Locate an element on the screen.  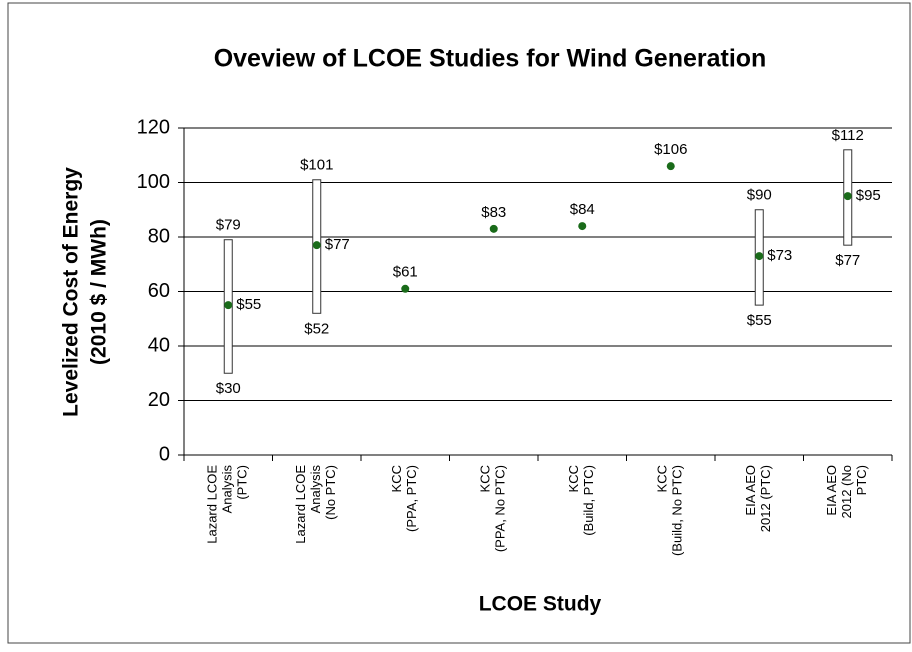
x-tick-label: (Build, PTC) is located at coordinates (588, 500).